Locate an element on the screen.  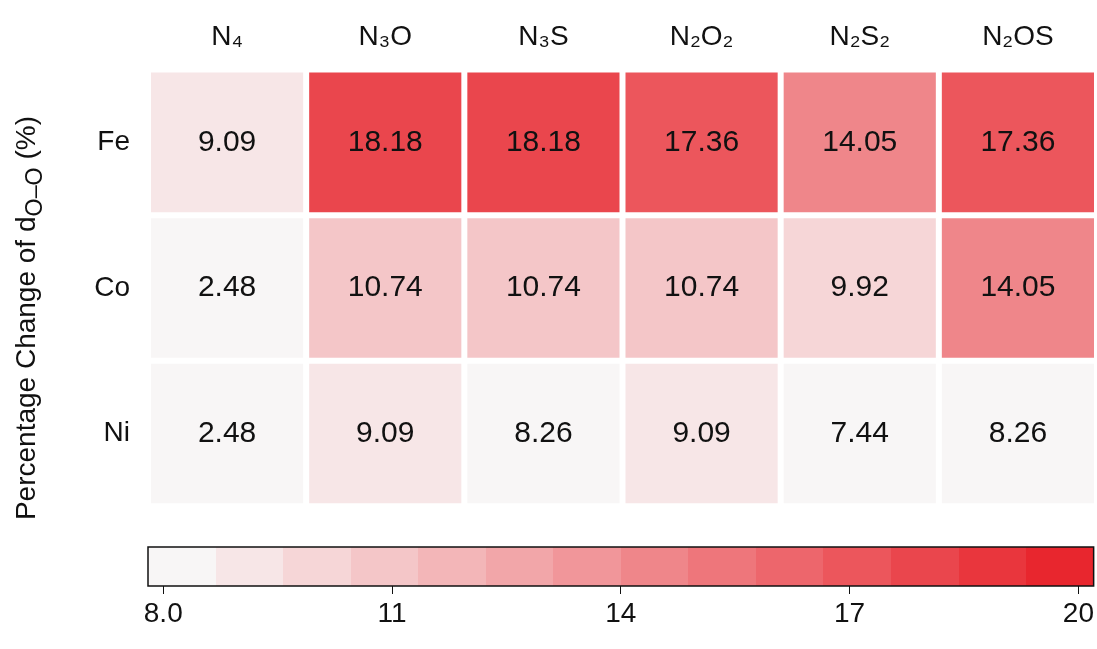
data-label: 7.44 is located at coordinates (859, 431).